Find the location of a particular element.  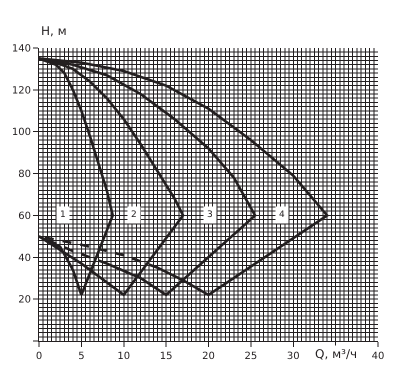

x-tick-label: 10 is located at coordinates (123, 356).